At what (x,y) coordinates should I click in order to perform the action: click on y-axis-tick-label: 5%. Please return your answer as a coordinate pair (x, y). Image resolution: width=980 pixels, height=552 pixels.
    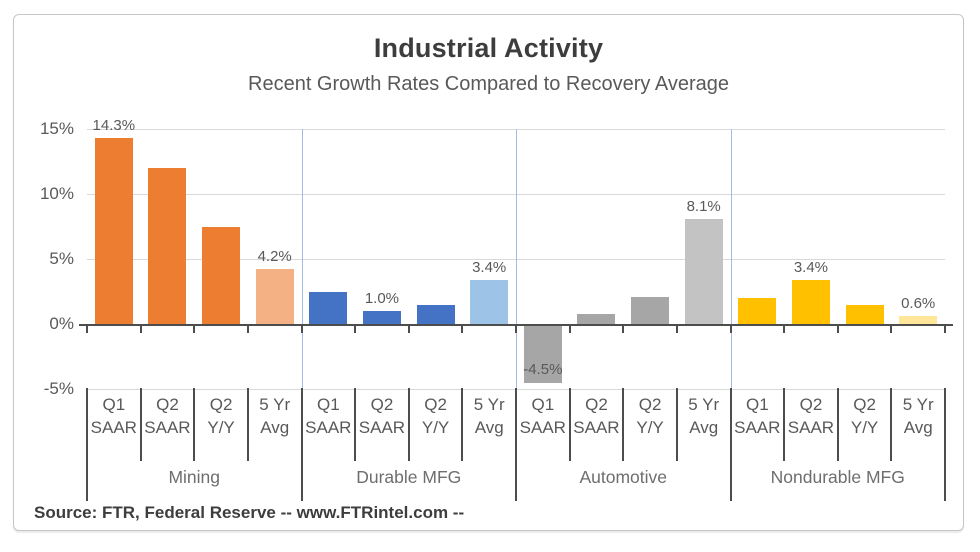
    Looking at the image, I should click on (61, 258).